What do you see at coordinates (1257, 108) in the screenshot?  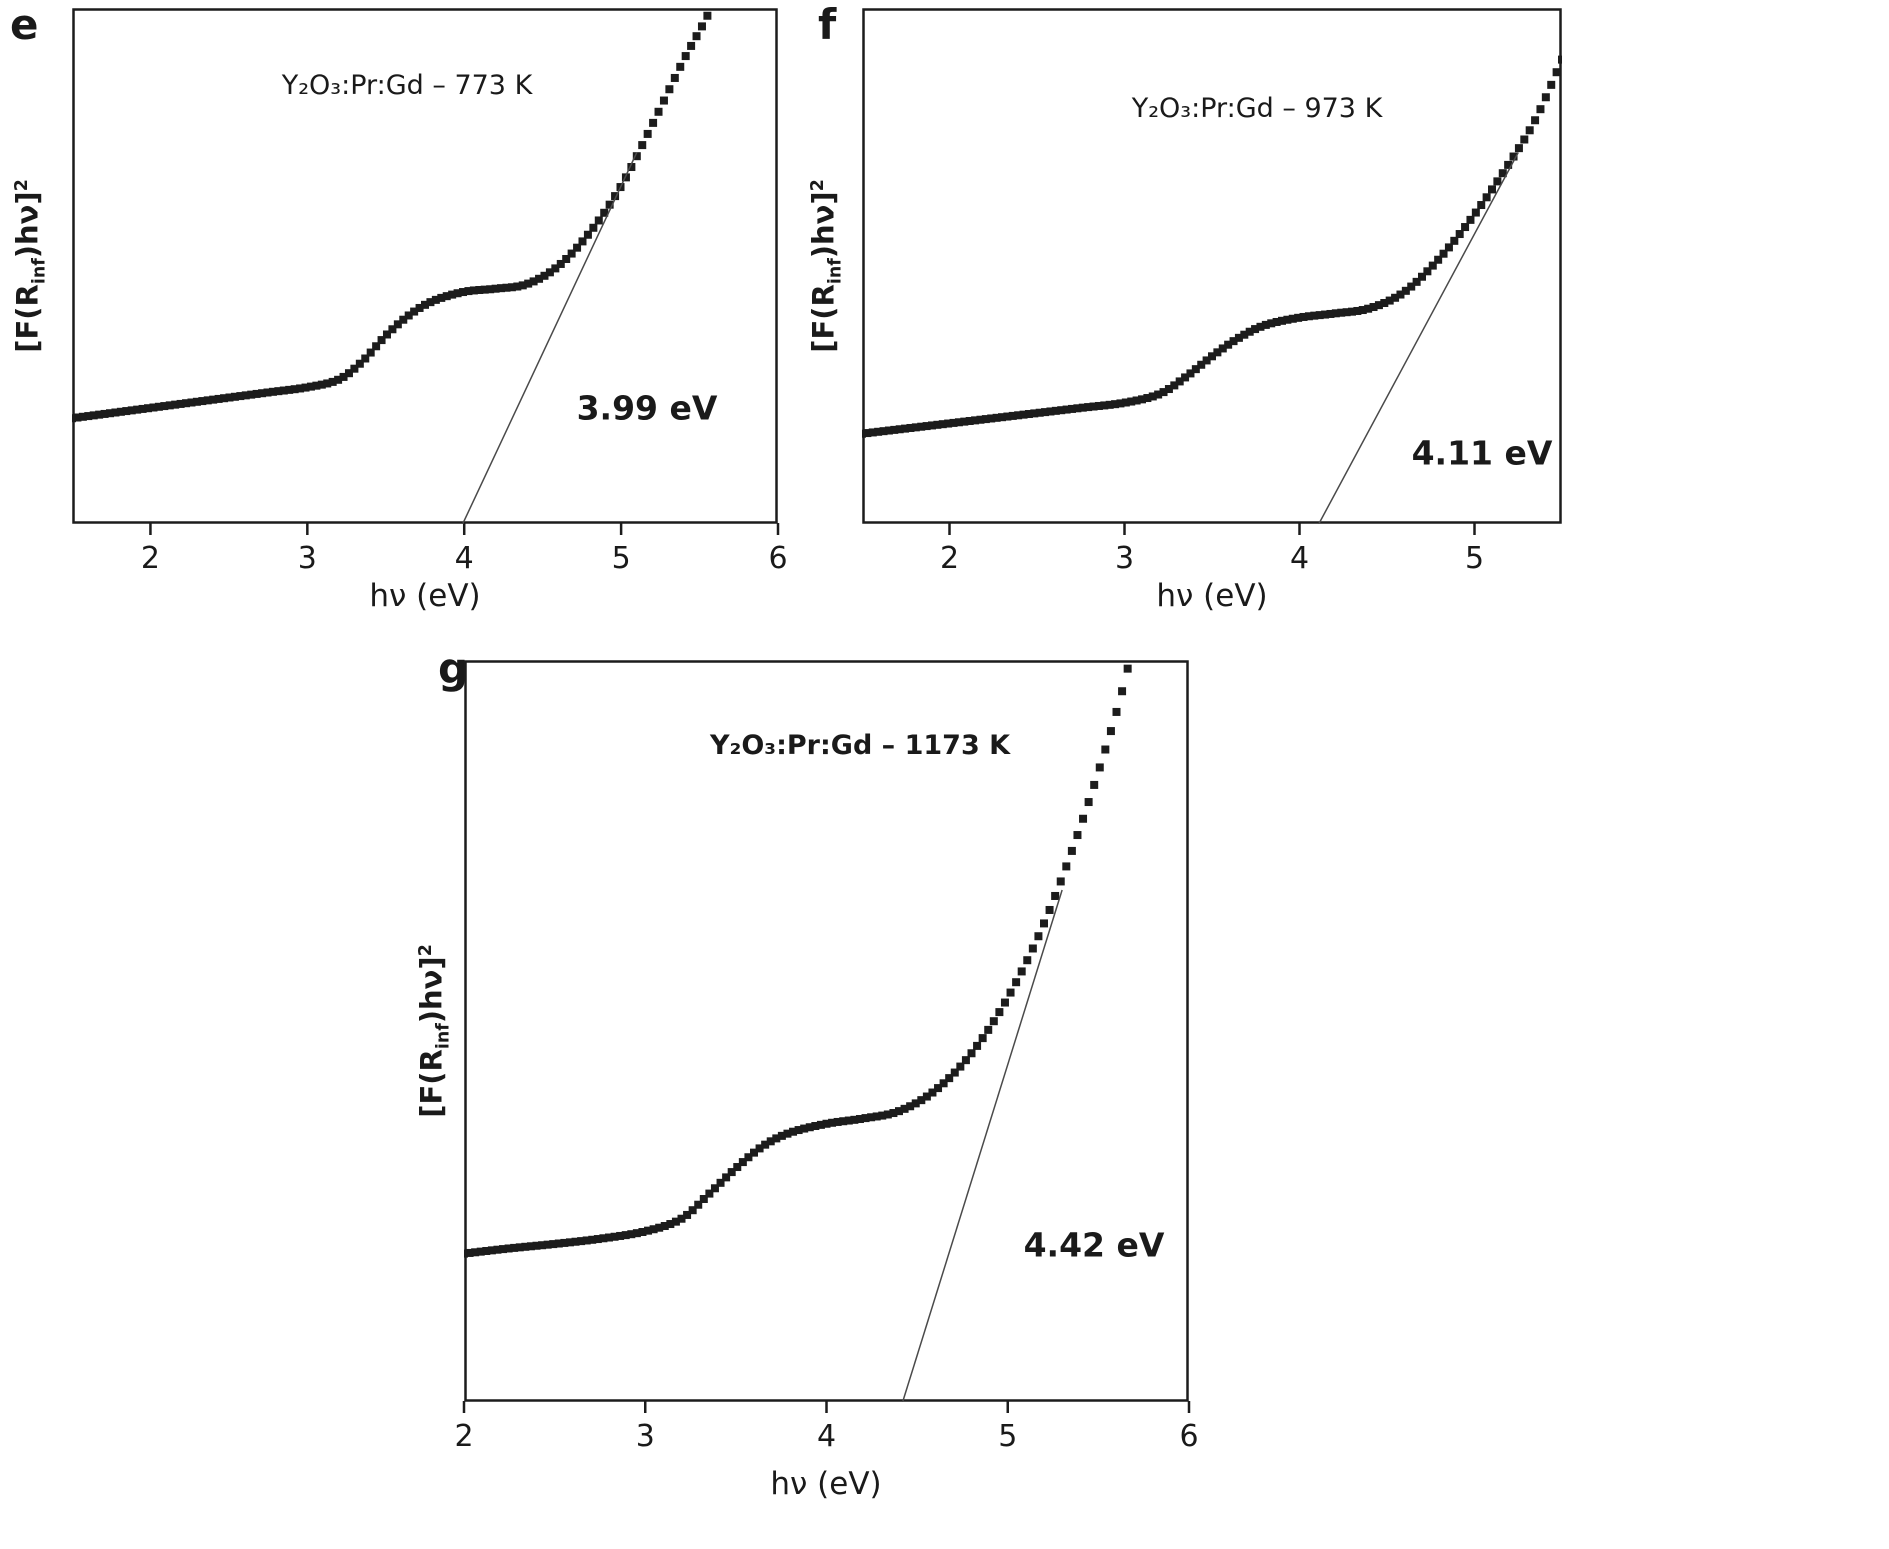 I see `panel-title: Y₂O₃:Pr:Gd – 973 K` at bounding box center [1257, 108].